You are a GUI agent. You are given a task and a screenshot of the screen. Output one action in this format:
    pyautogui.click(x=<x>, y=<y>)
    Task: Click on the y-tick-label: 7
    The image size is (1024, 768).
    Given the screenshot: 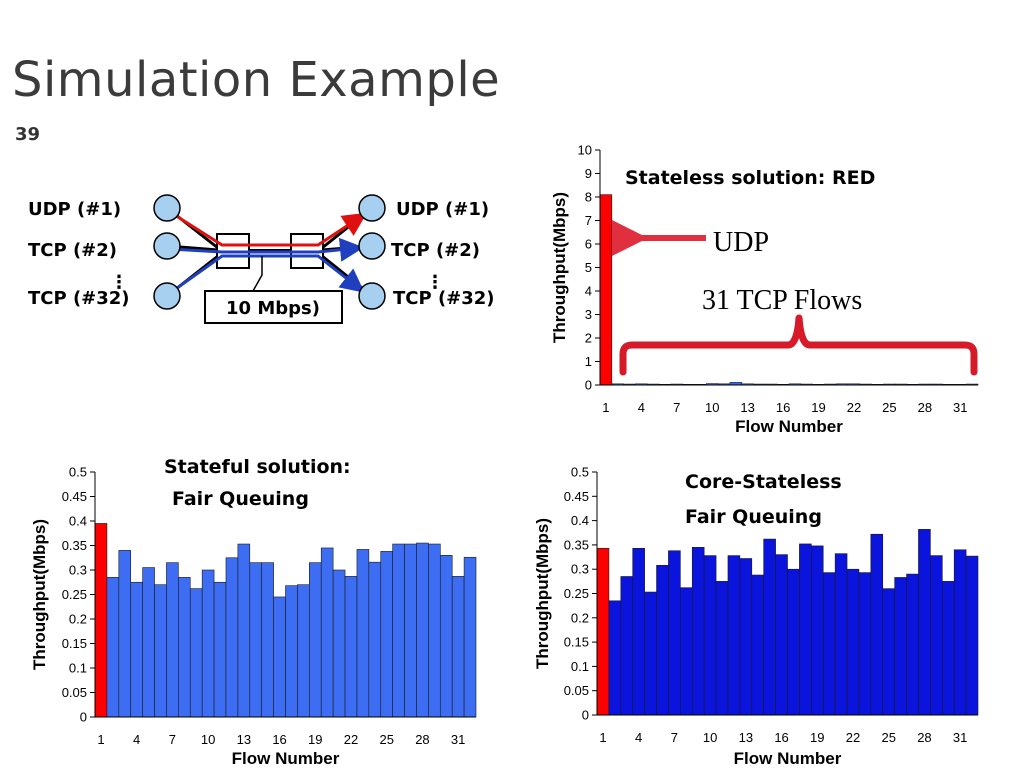 What is the action you would take?
    pyautogui.click(x=588, y=220)
    